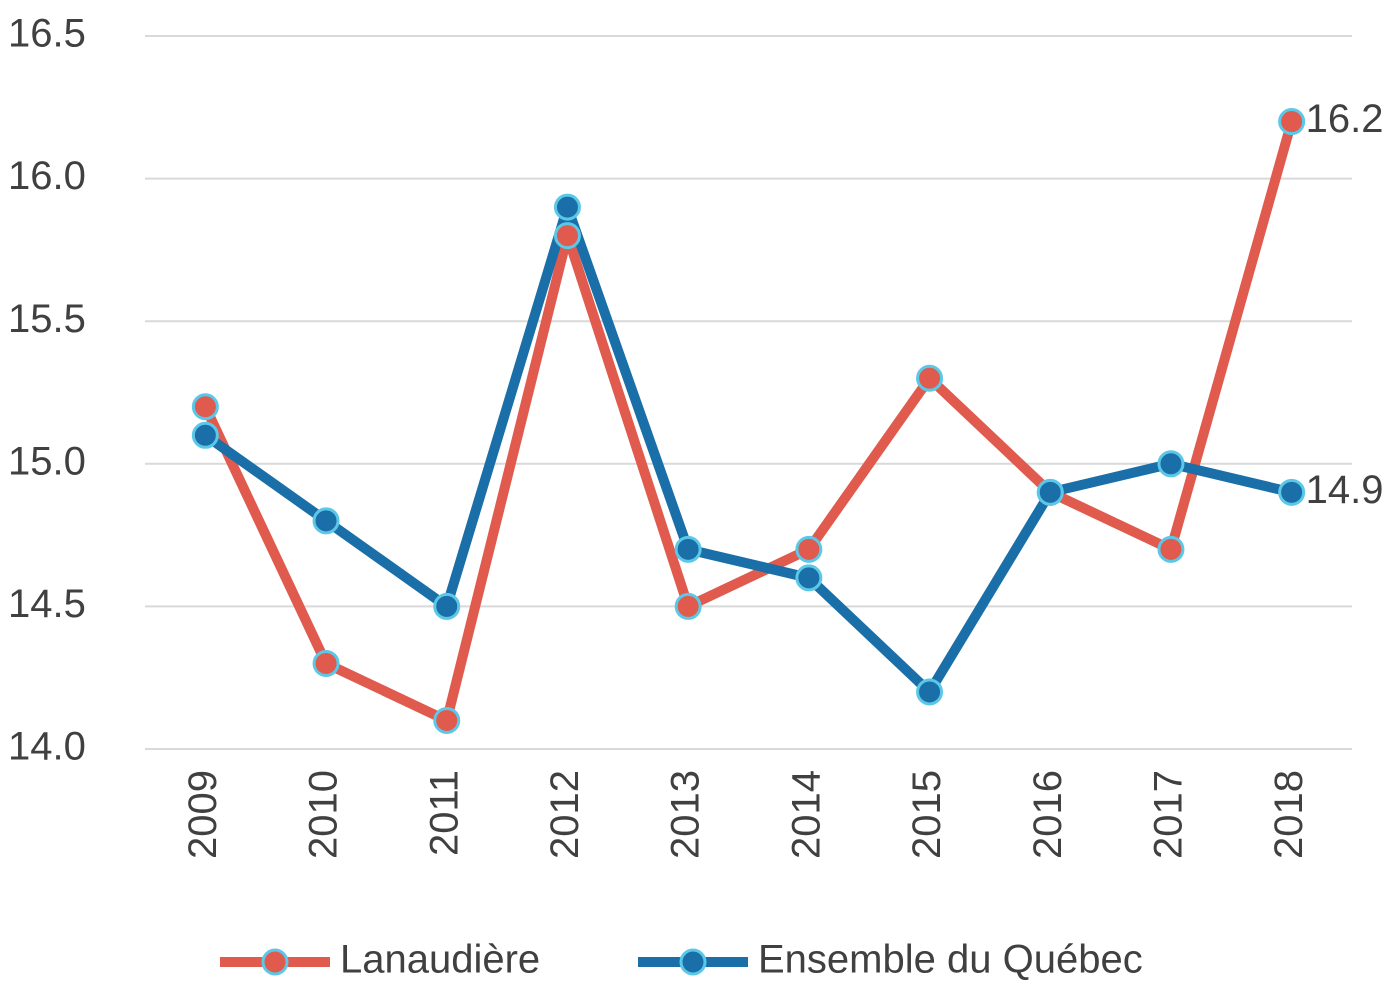 The width and height of the screenshot is (1400, 983). What do you see at coordinates (324, 814) in the screenshot?
I see `x-tick-label: 2010` at bounding box center [324, 814].